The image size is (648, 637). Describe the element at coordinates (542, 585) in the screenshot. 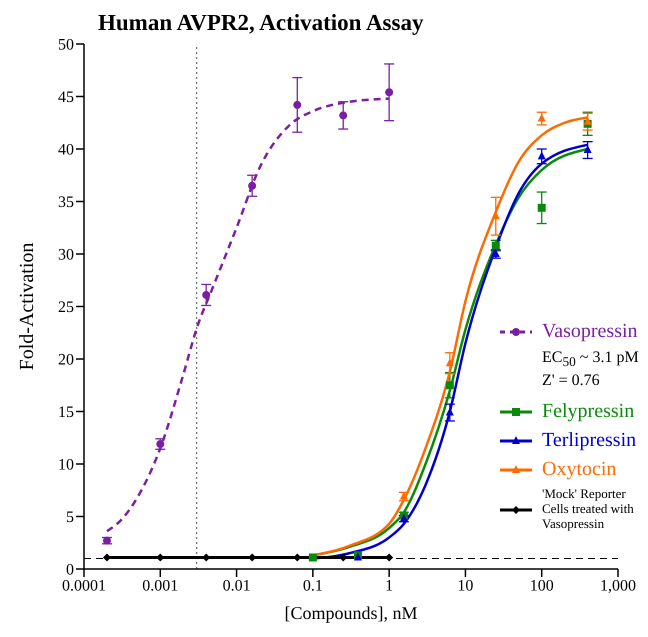

I see `x-tick-label: 100` at that location.